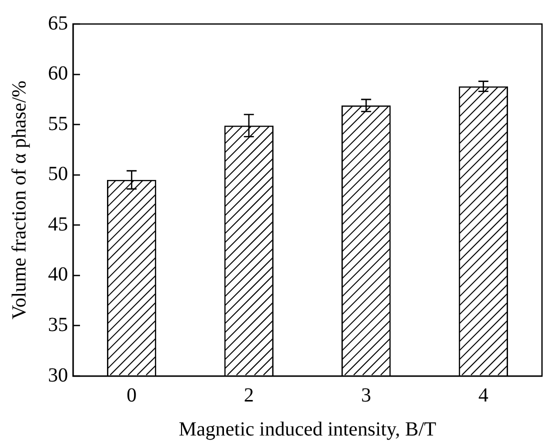 This screenshot has width=544, height=446. I want to click on y-tick-label: 60, so click(58, 73).